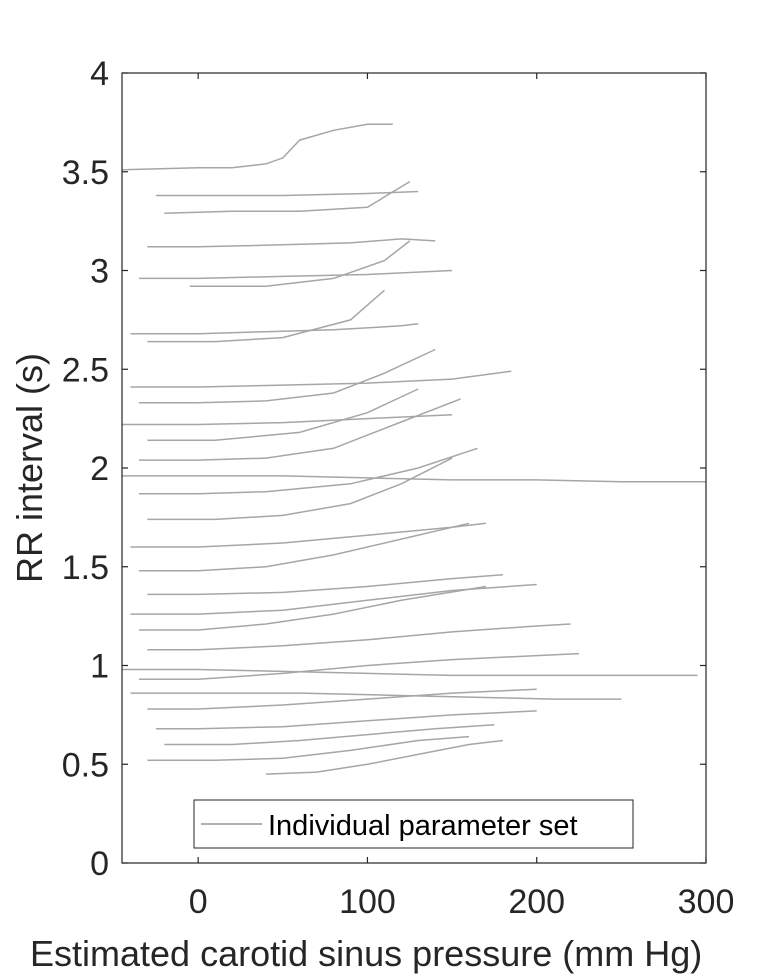 The height and width of the screenshot is (977, 781). I want to click on legend: Individual parameter set, so click(413, 824).